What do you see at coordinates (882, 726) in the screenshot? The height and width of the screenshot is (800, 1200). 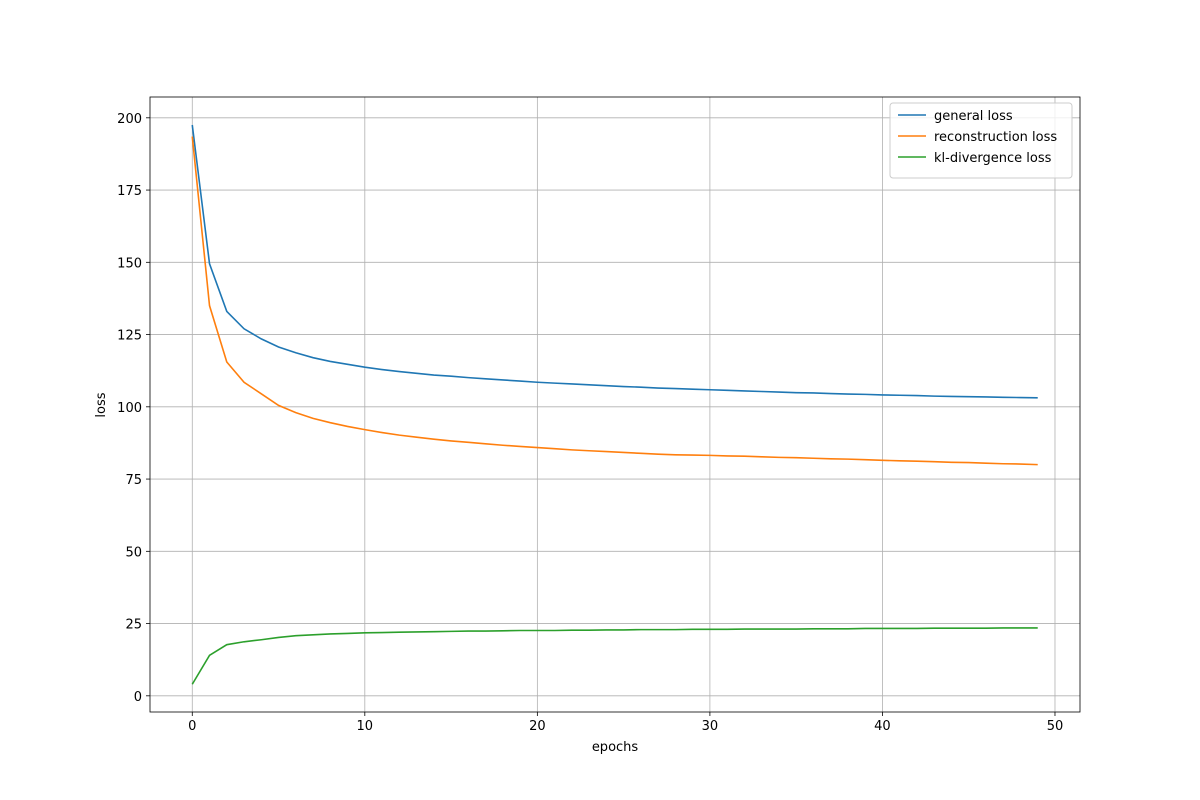 I see `x-tick-label: 40` at bounding box center [882, 726].